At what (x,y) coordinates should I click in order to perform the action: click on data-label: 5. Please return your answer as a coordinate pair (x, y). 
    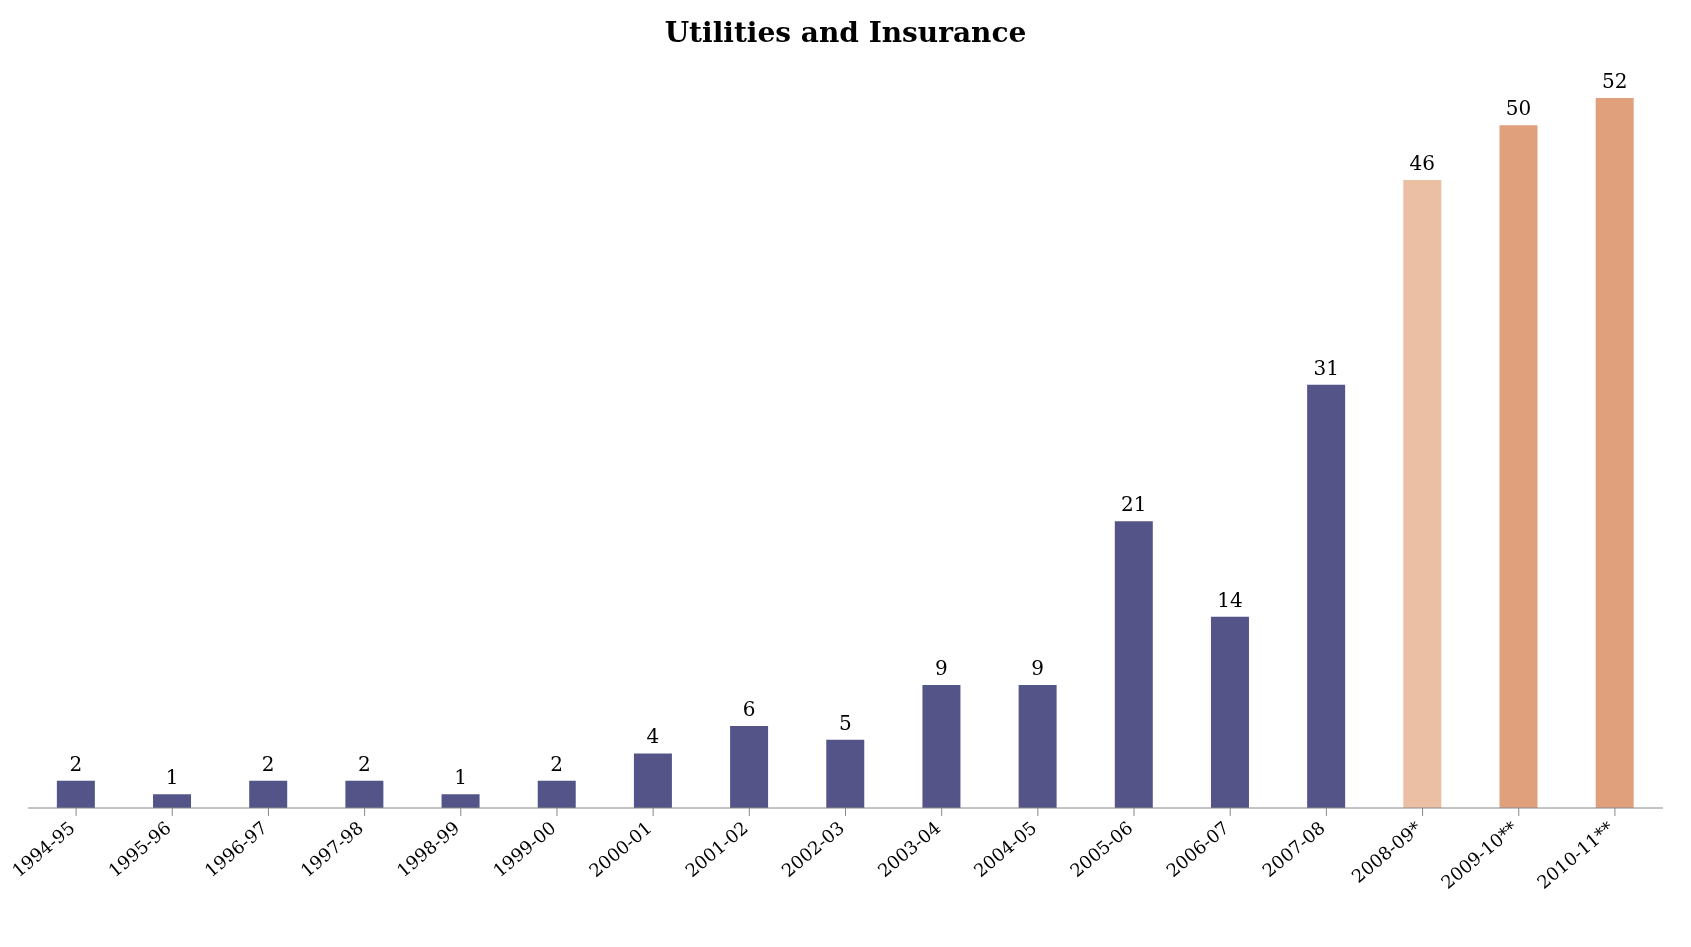
    Looking at the image, I should click on (845, 722).